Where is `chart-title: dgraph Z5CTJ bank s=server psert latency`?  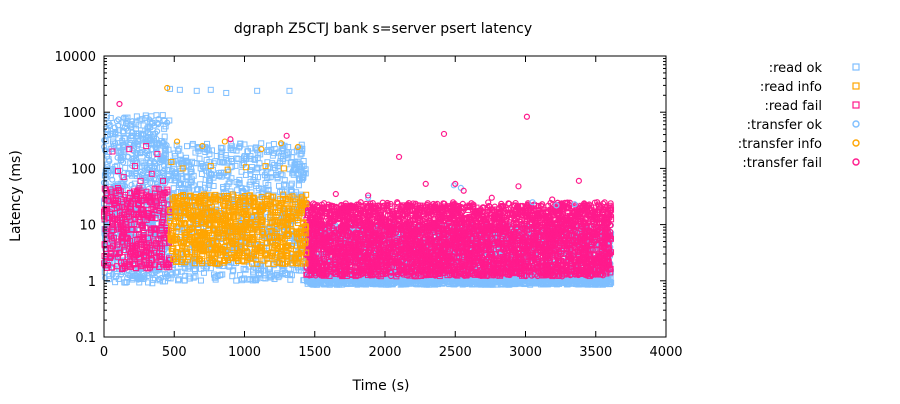 chart-title: dgraph Z5CTJ bank s=server psert latency is located at coordinates (383, 29).